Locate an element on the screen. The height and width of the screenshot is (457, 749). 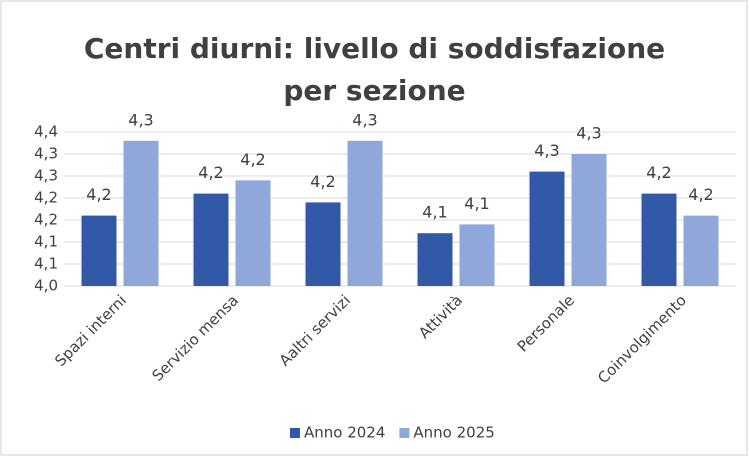
legend-label: Anno 2025 is located at coordinates (453, 433).